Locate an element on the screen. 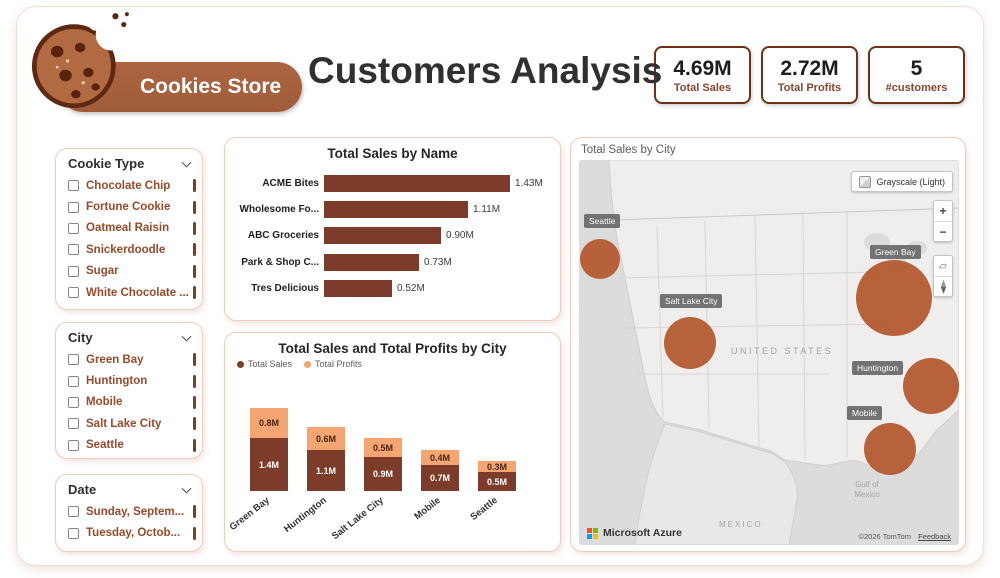 The width and height of the screenshot is (1000, 578). logo-text: Cookies Store is located at coordinates (211, 86).